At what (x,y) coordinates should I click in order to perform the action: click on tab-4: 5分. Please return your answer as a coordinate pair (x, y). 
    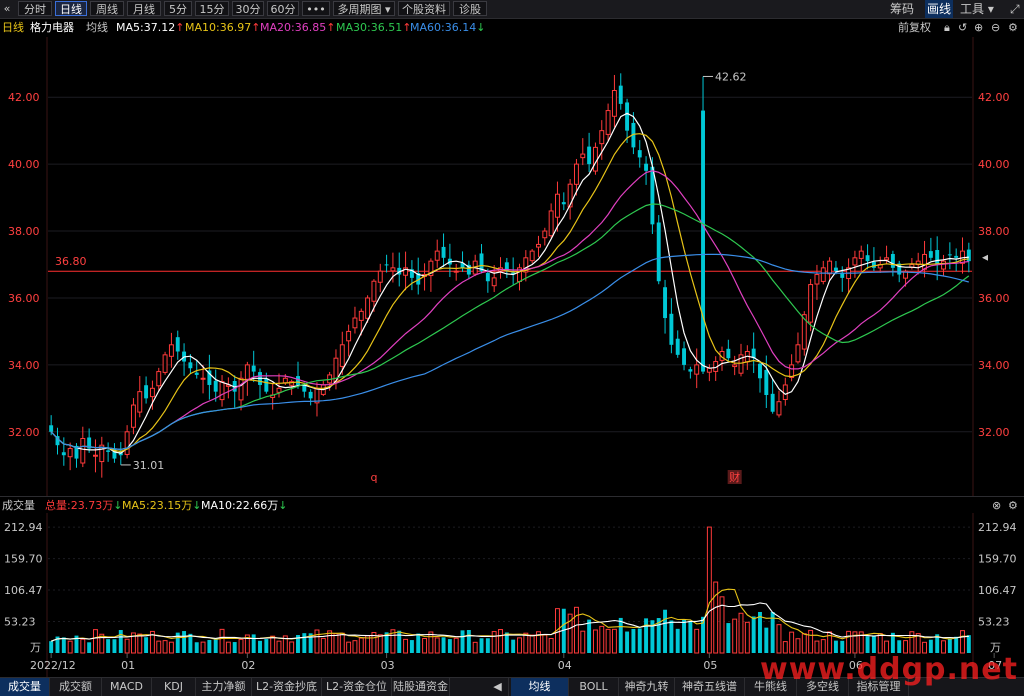
    Looking at the image, I should click on (178, 8).